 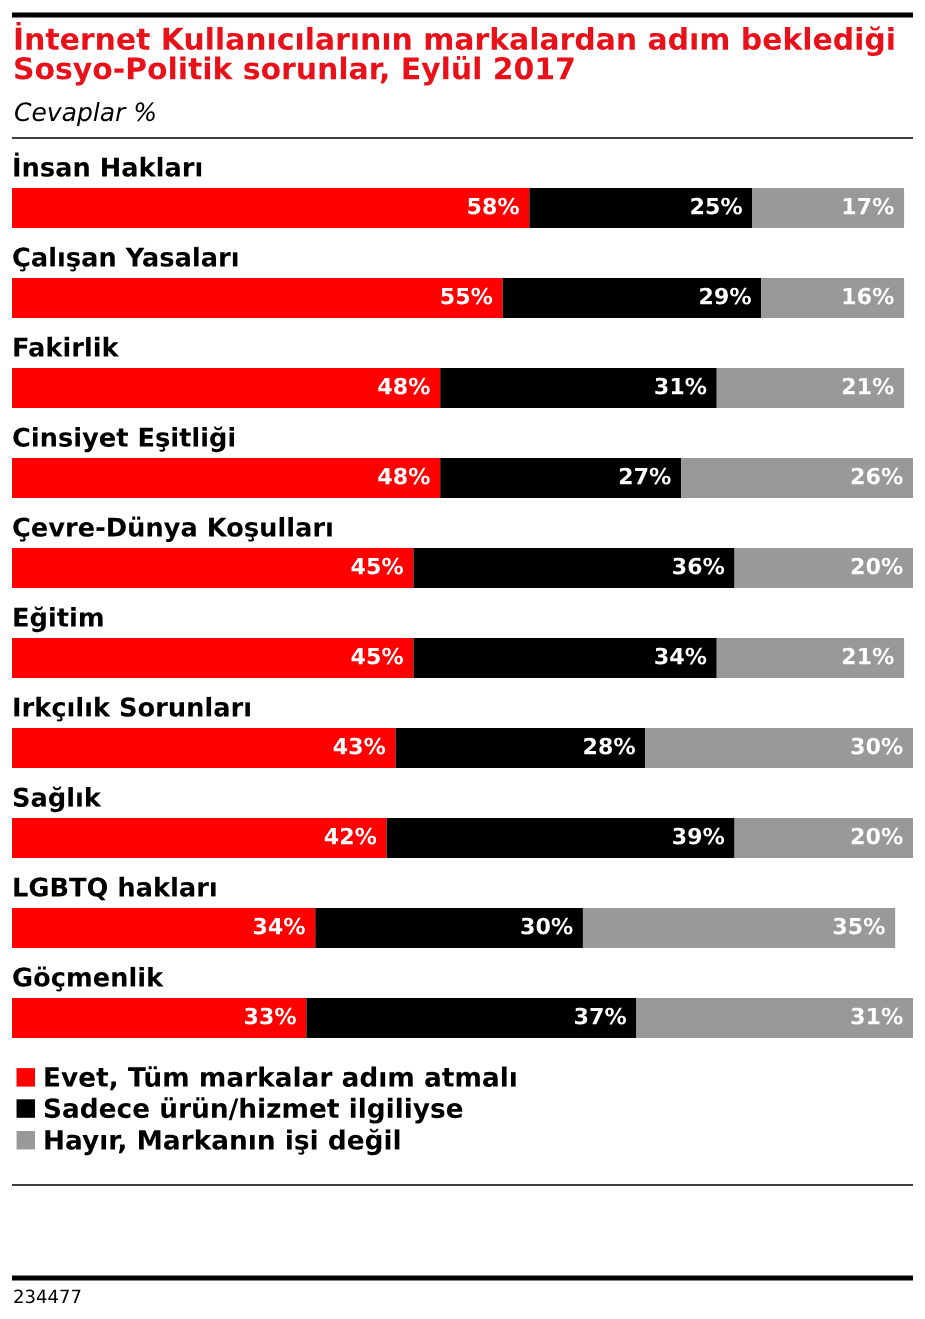 I want to click on chart-title: İnternet Kullanıcılarının markalardan adım beklediği Sosyo-Politik sorunlar, Eylül 2017, so click(x=454, y=54).